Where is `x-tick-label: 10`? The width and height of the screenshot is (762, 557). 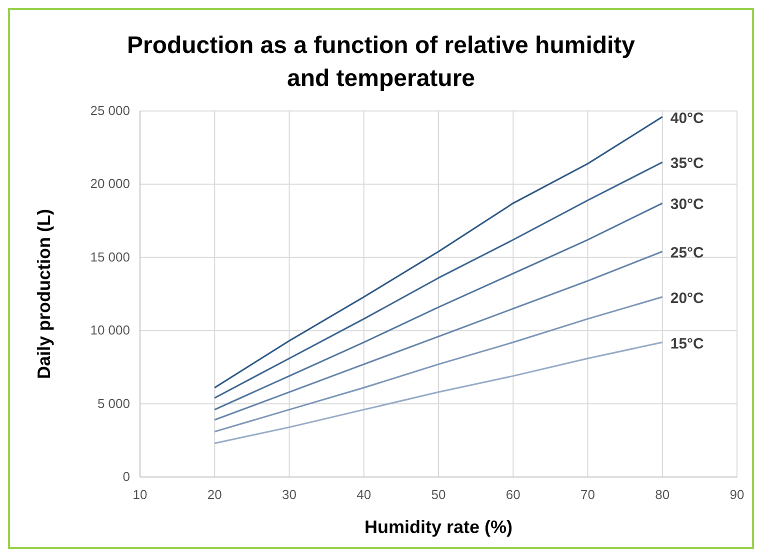
x-tick-label: 10 is located at coordinates (140, 494).